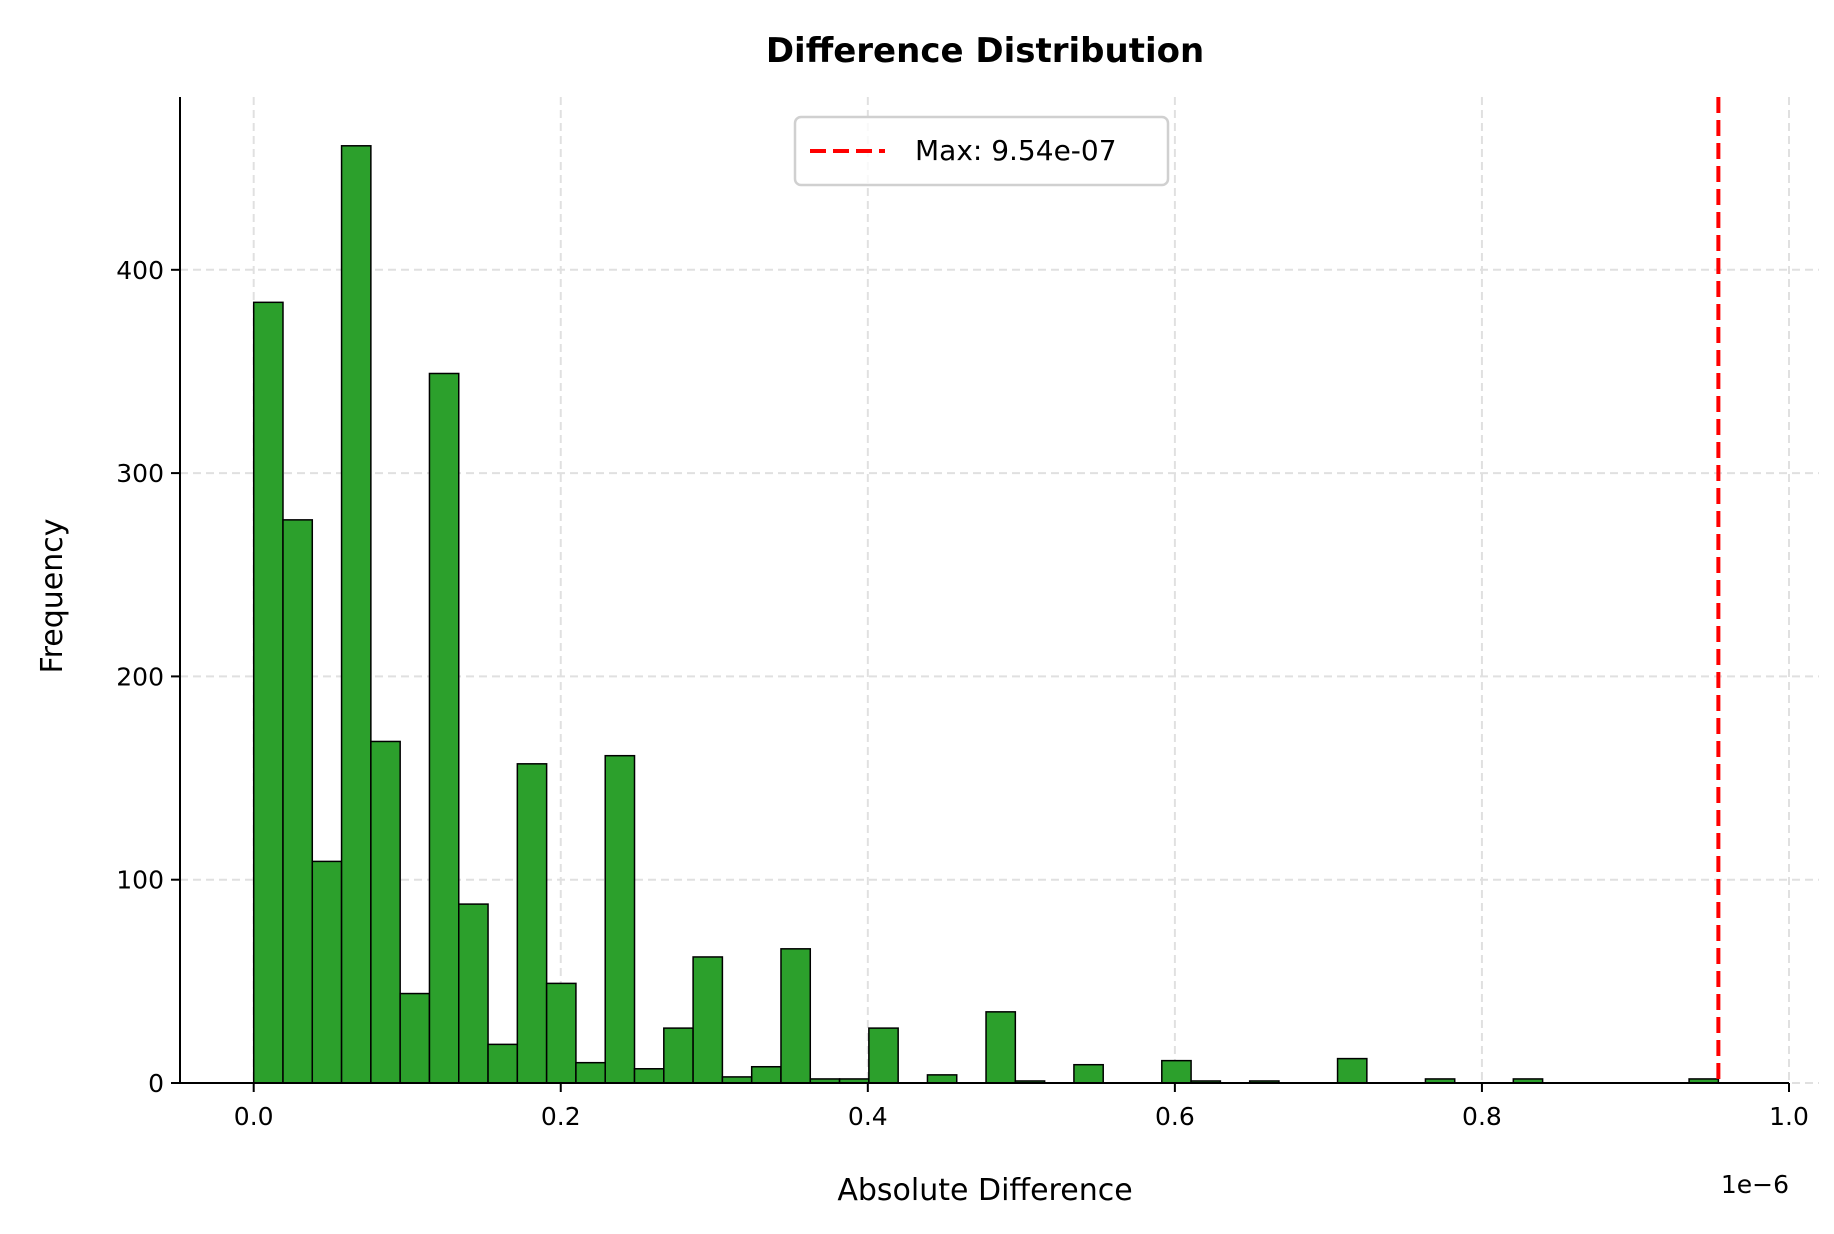  What do you see at coordinates (1175, 1116) in the screenshot?
I see `x-tick-label: 0.6` at bounding box center [1175, 1116].